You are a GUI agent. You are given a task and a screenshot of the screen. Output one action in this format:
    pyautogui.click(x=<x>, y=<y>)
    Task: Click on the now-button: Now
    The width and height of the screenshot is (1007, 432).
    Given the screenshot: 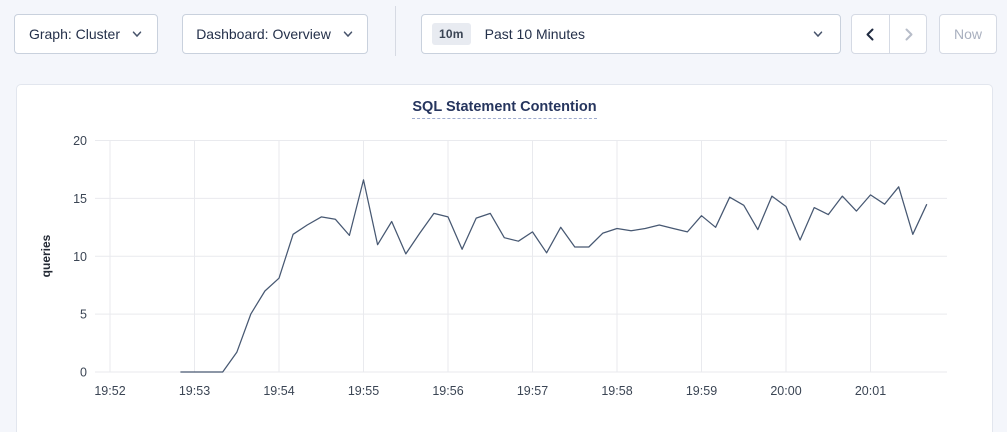 What is the action you would take?
    pyautogui.click(x=968, y=34)
    